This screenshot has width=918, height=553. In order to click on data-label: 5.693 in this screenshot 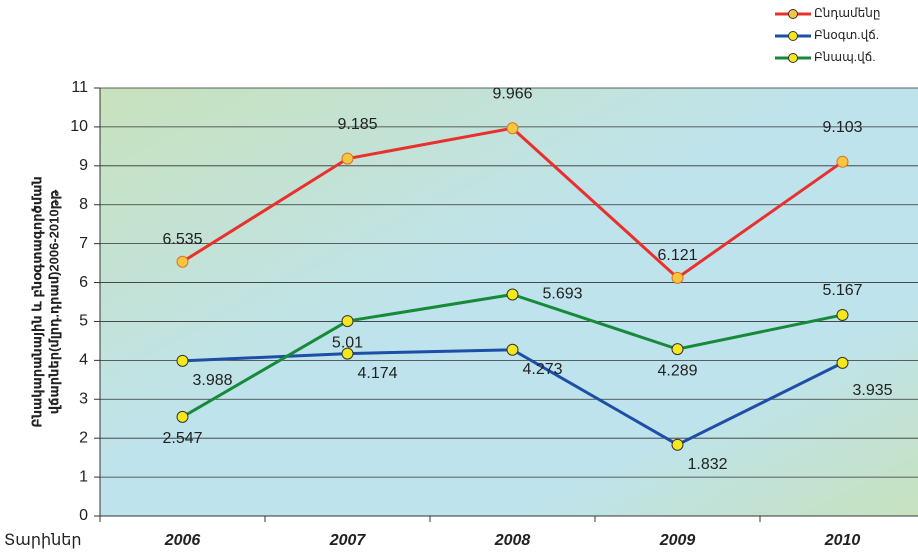, I will do `click(562, 294)`.